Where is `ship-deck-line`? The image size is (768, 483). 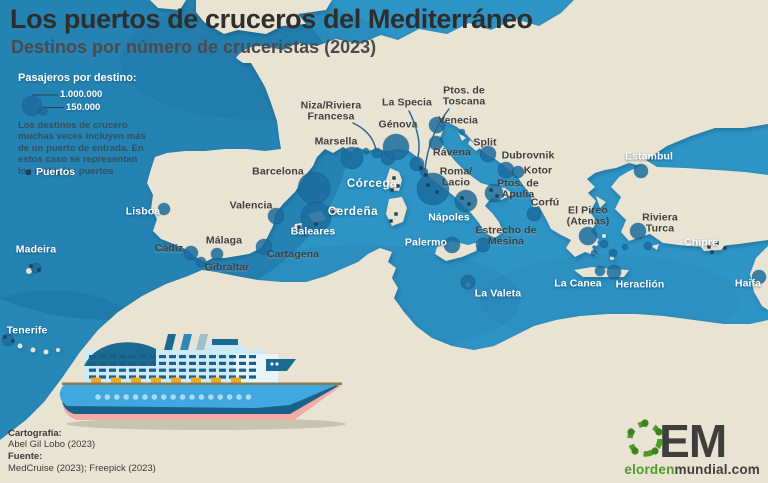
ship-deck-line is located at coordinates (202, 384).